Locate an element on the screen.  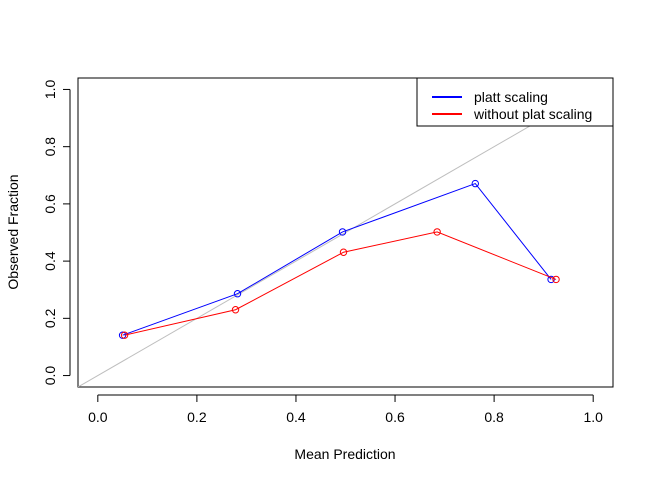
x-tick-label: 0.4 is located at coordinates (296, 417).